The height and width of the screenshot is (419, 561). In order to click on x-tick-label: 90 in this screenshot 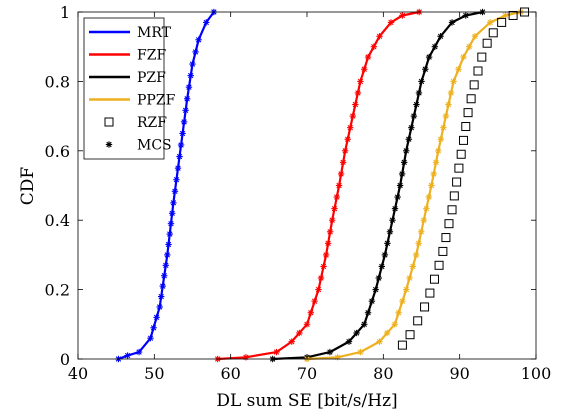, I will do `click(459, 373)`.